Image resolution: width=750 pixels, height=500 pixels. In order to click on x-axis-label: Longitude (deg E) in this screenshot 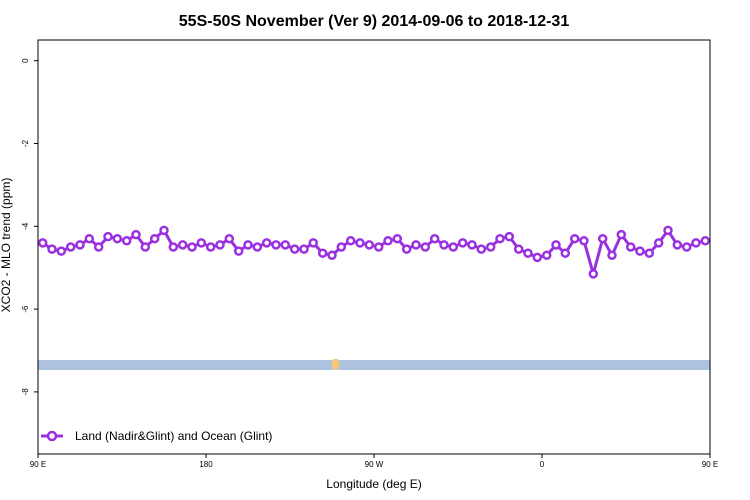, I will do `click(373, 484)`.